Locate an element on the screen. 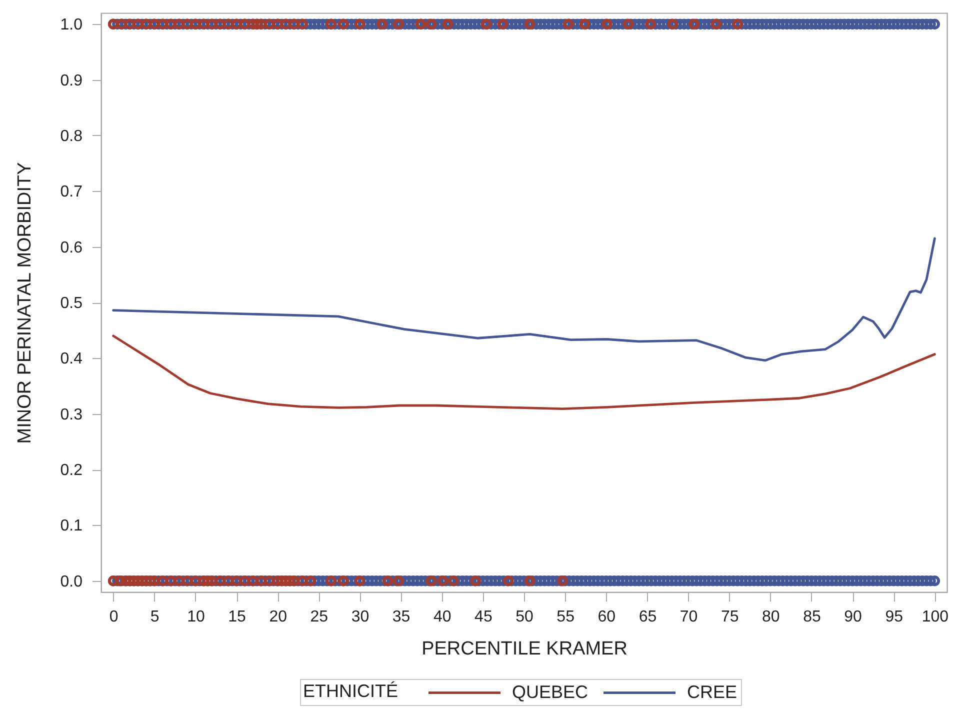 This screenshot has height=709, width=953. x-tick-label: 40 is located at coordinates (442, 617).